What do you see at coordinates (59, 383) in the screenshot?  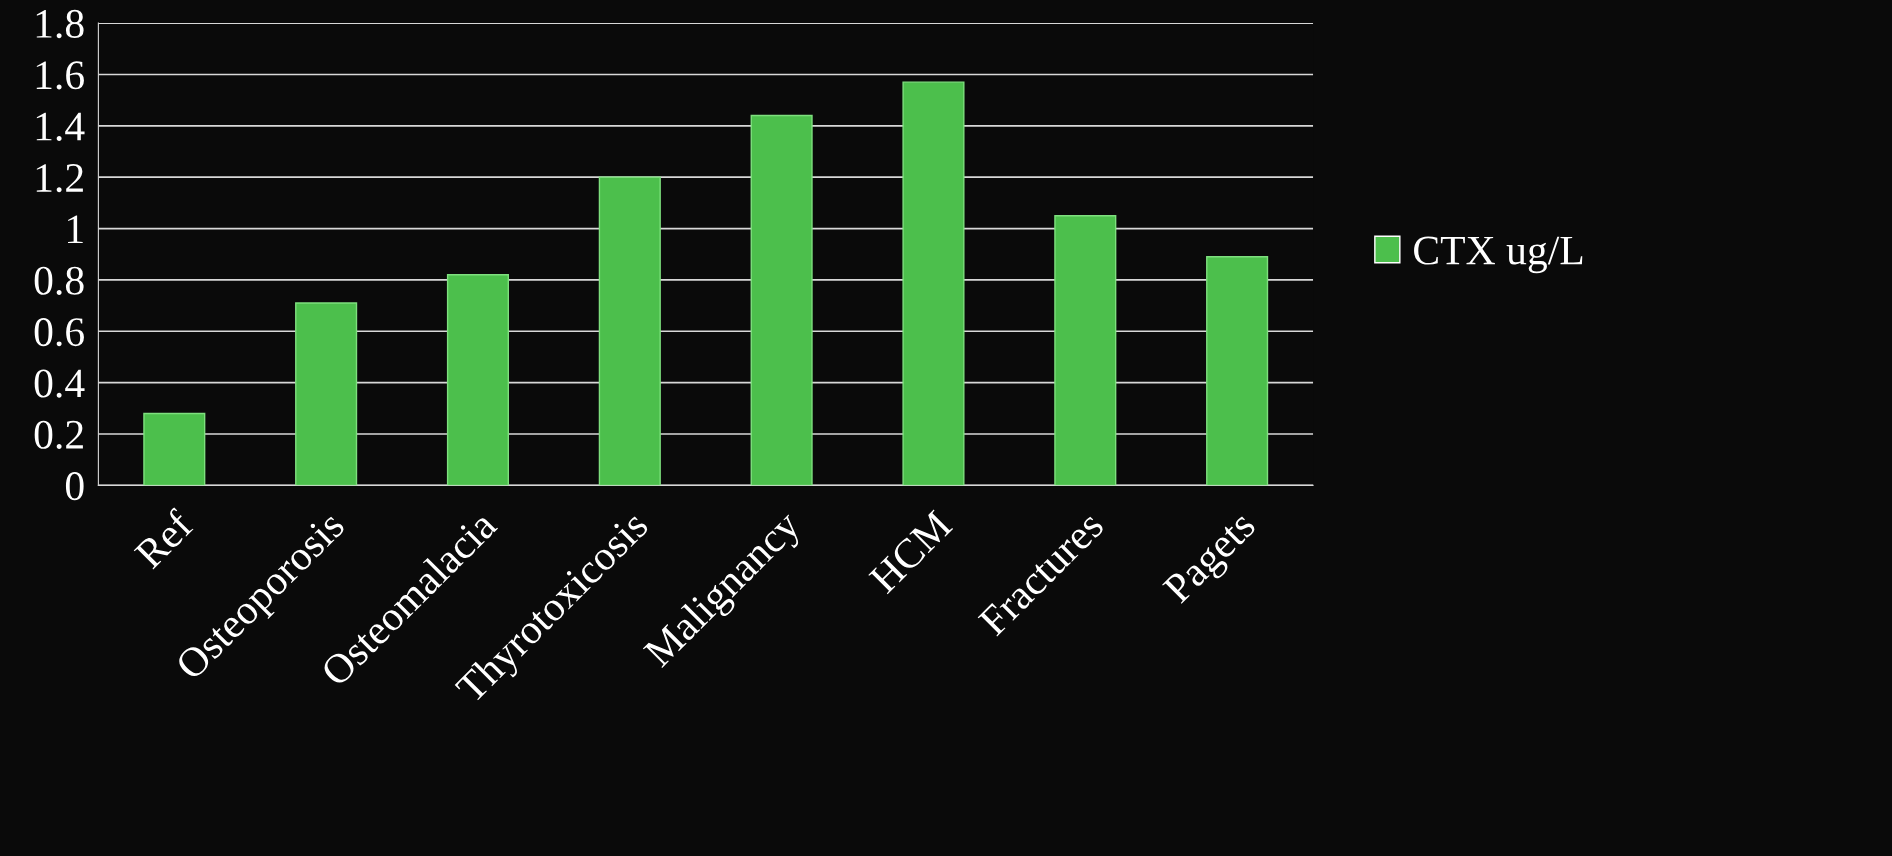 I see `y-tick-label: 0.4` at bounding box center [59, 383].